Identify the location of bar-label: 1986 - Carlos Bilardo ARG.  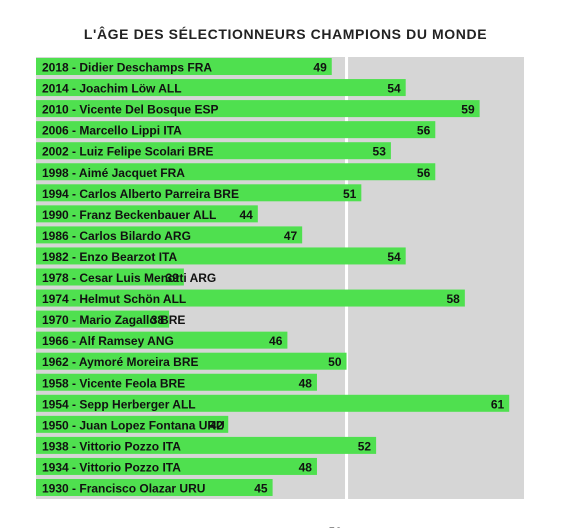
(116, 236).